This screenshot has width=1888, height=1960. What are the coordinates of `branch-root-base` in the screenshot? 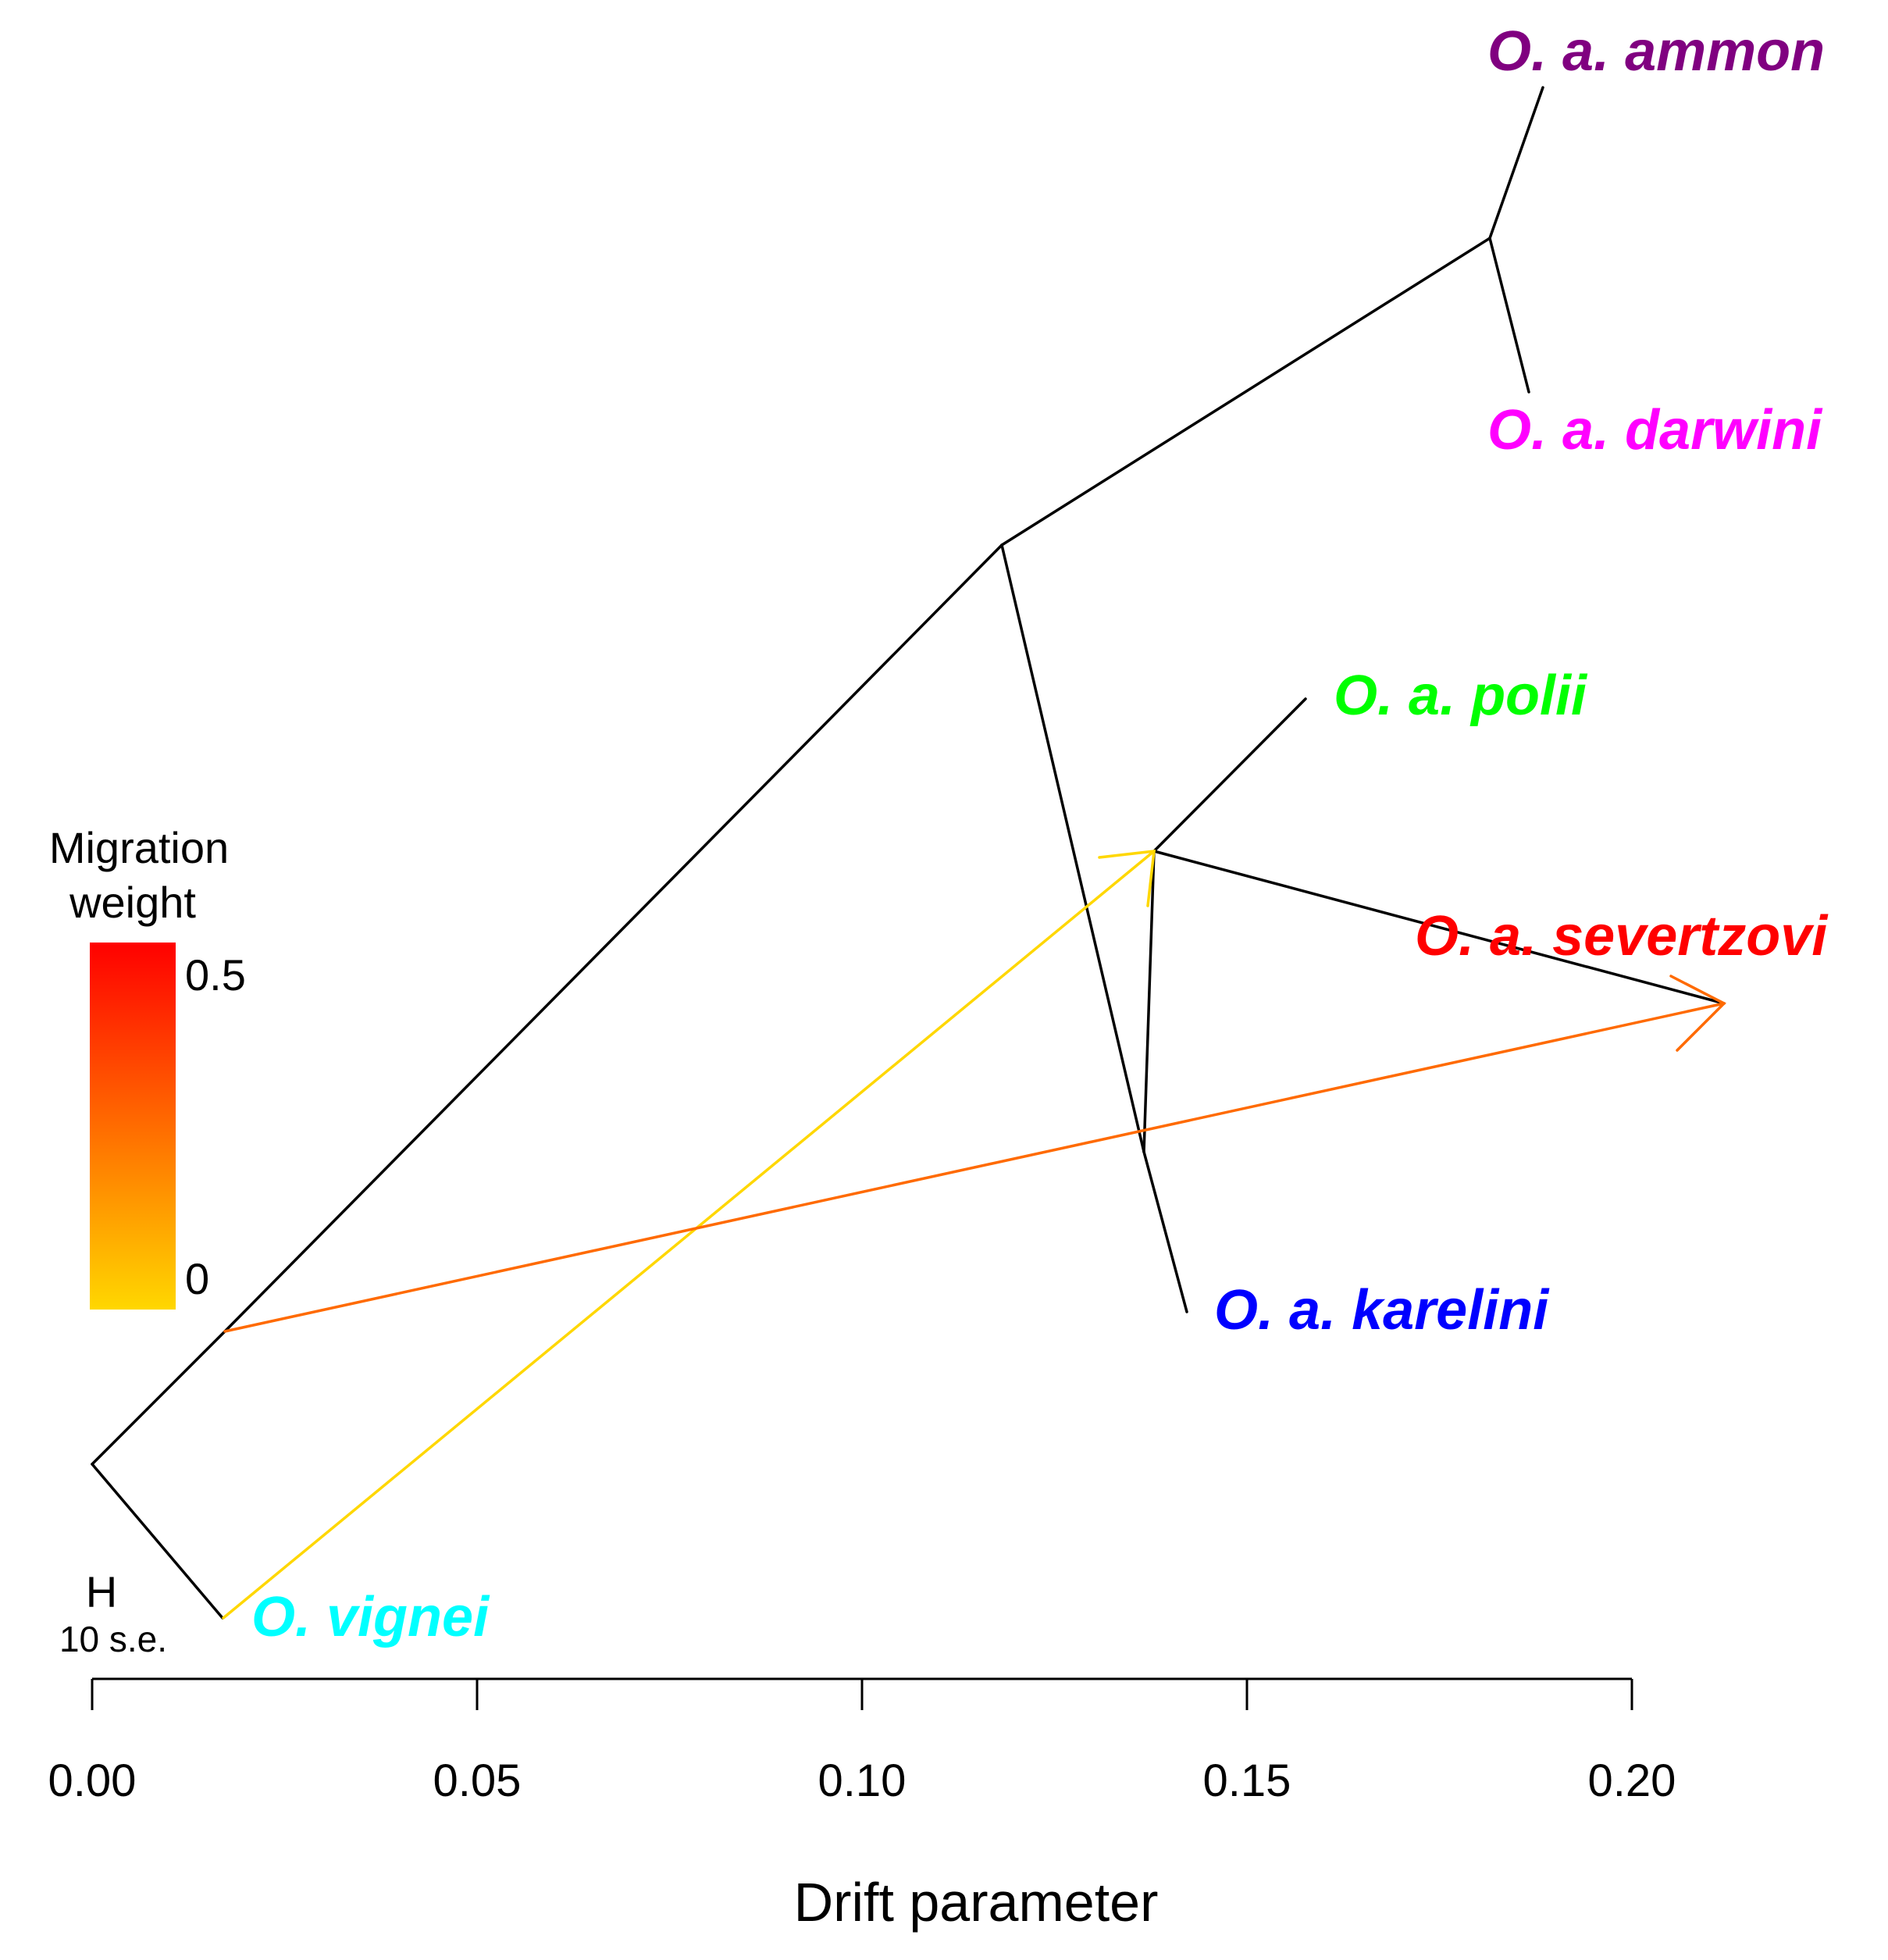 It's located at (158, 1398).